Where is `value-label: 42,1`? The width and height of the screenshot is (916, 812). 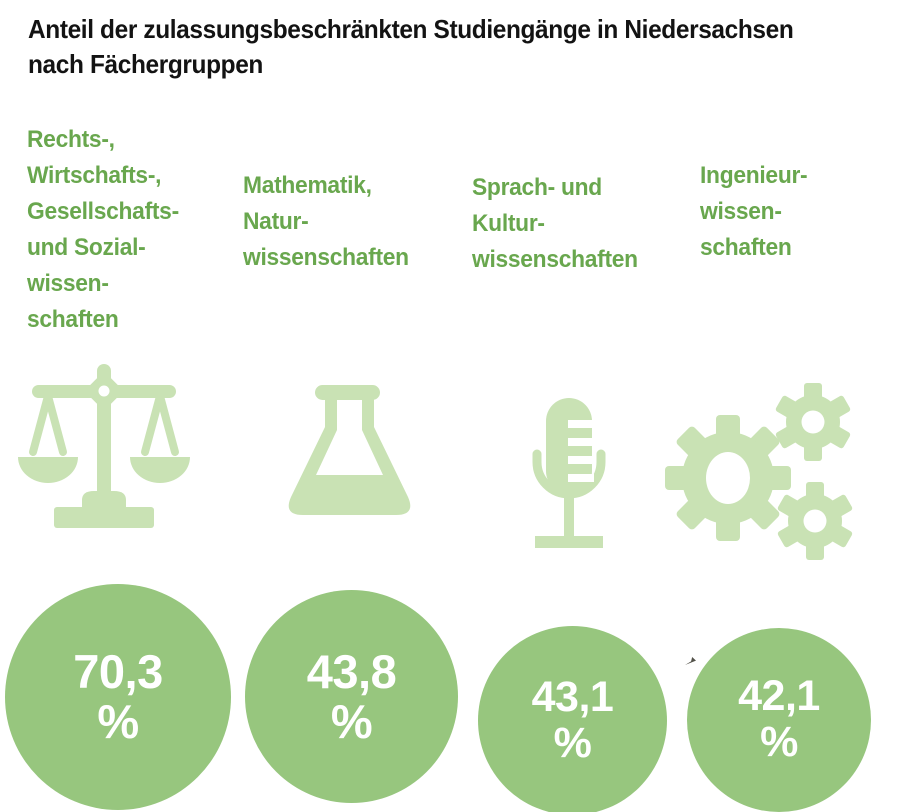
value-label: 42,1 is located at coordinates (779, 696).